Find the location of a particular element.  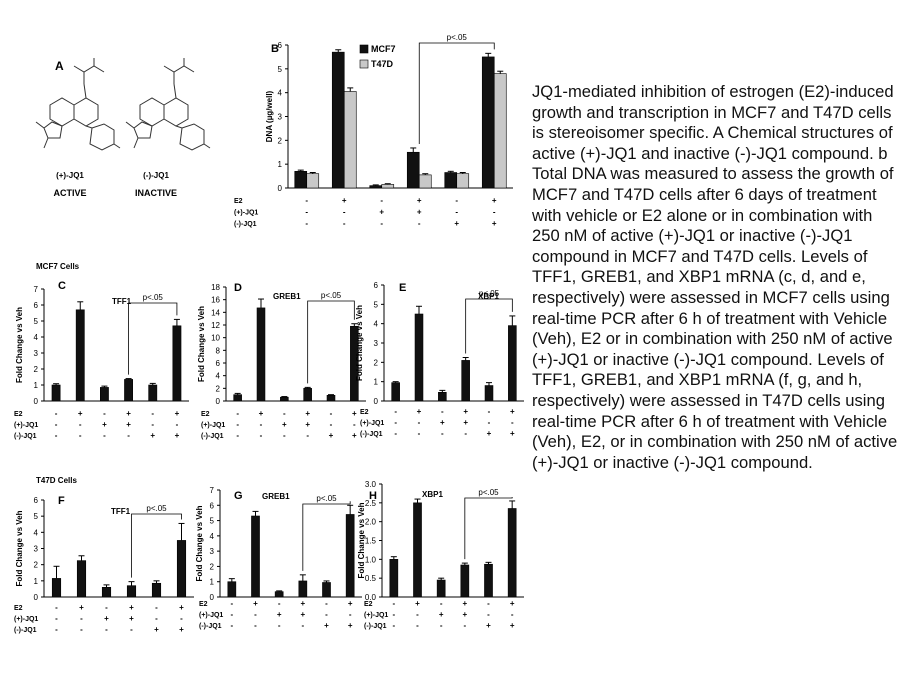

y-tick-label: 4 is located at coordinates (36, 337).